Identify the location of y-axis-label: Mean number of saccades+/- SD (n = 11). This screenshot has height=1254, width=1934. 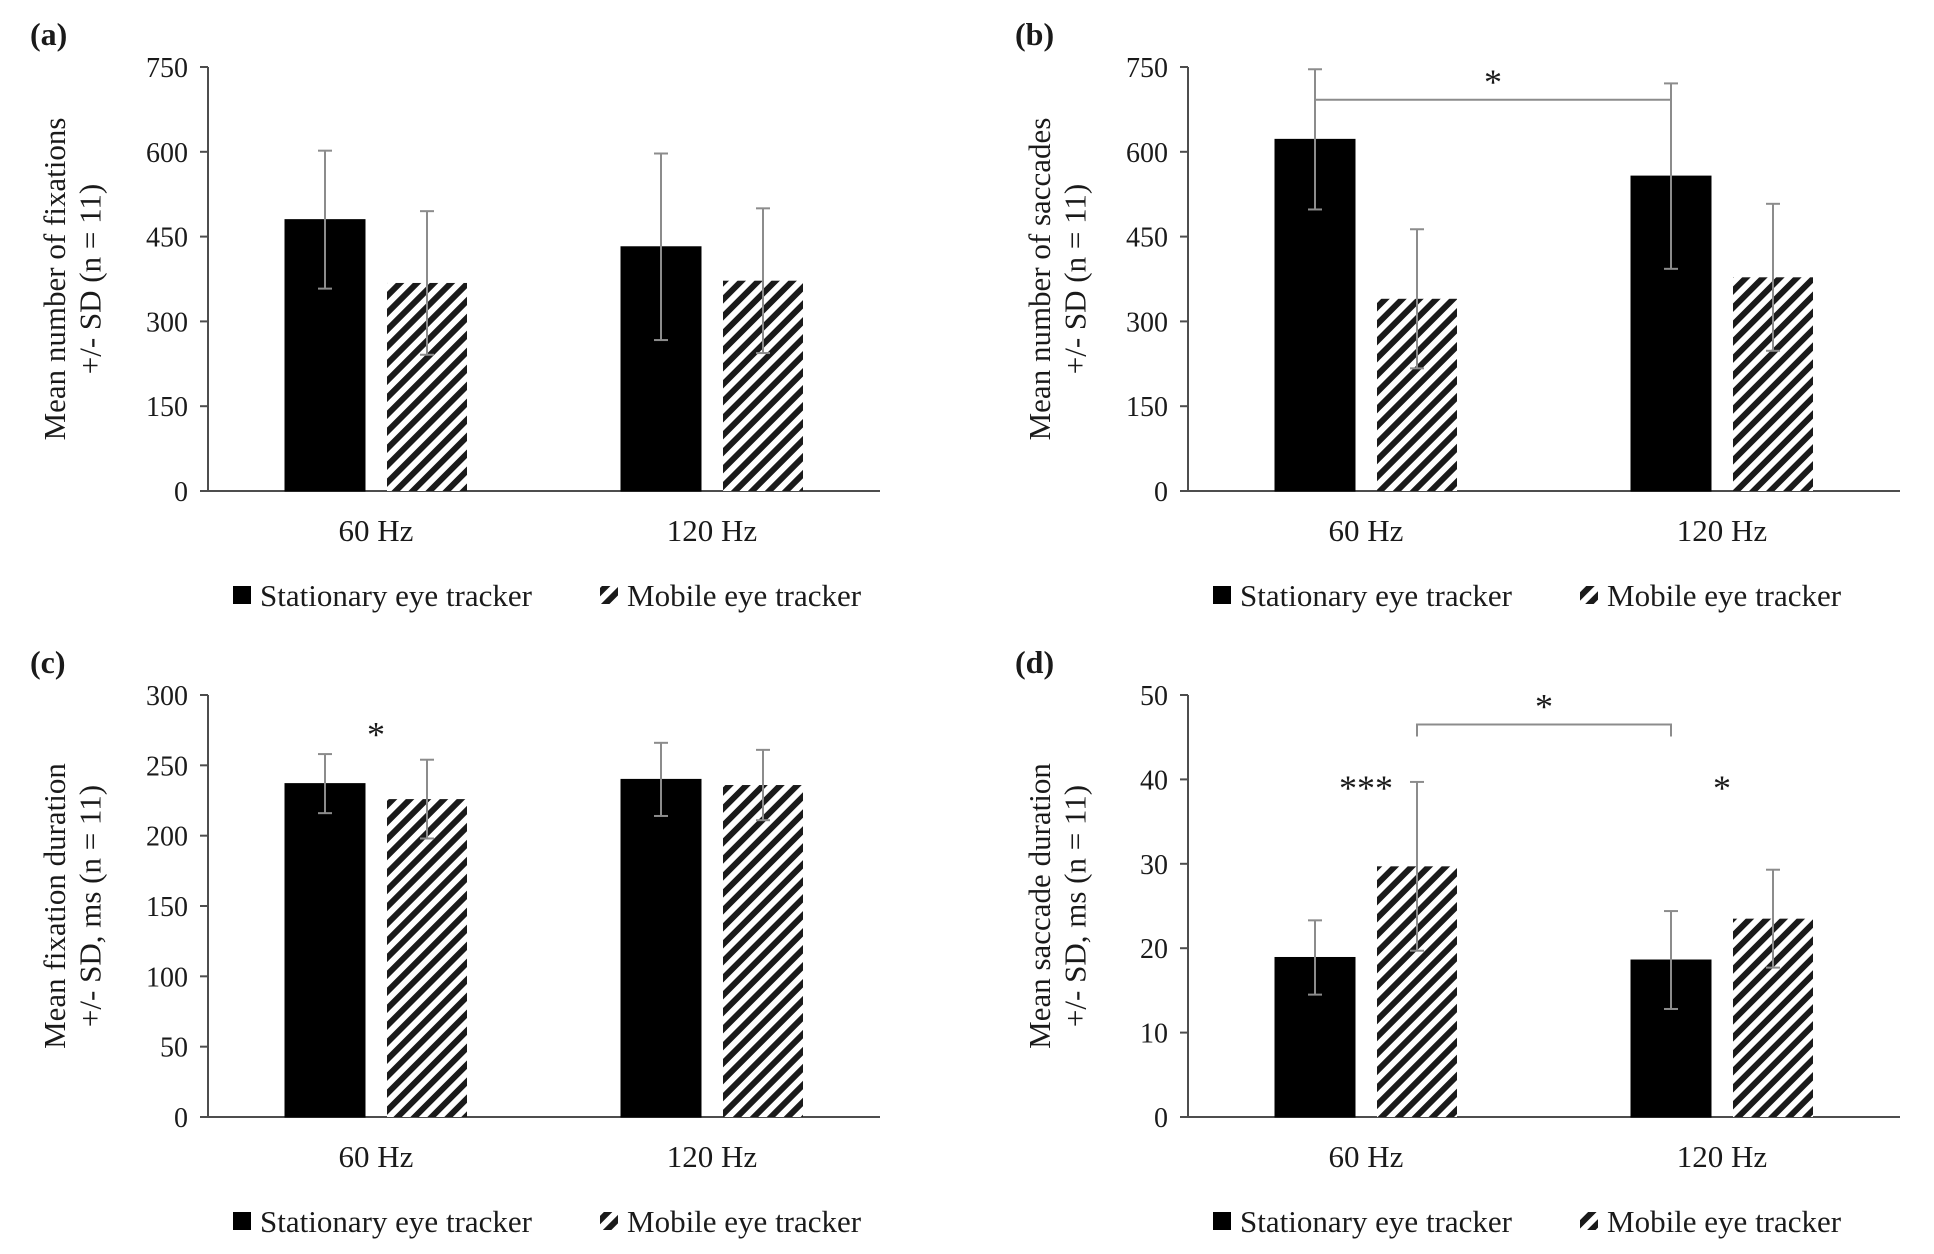
(1057, 279).